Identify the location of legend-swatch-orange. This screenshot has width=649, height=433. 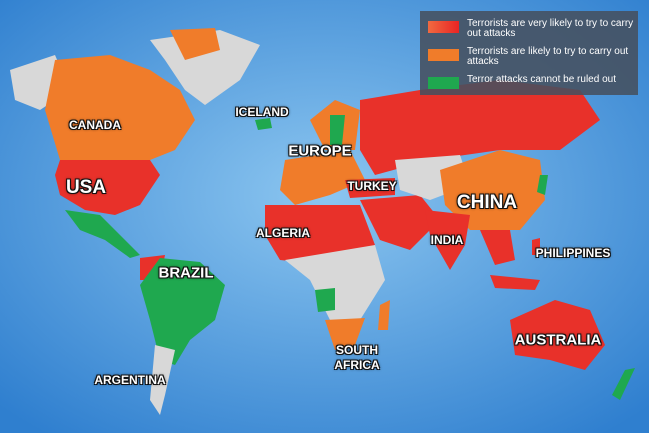
(443, 55).